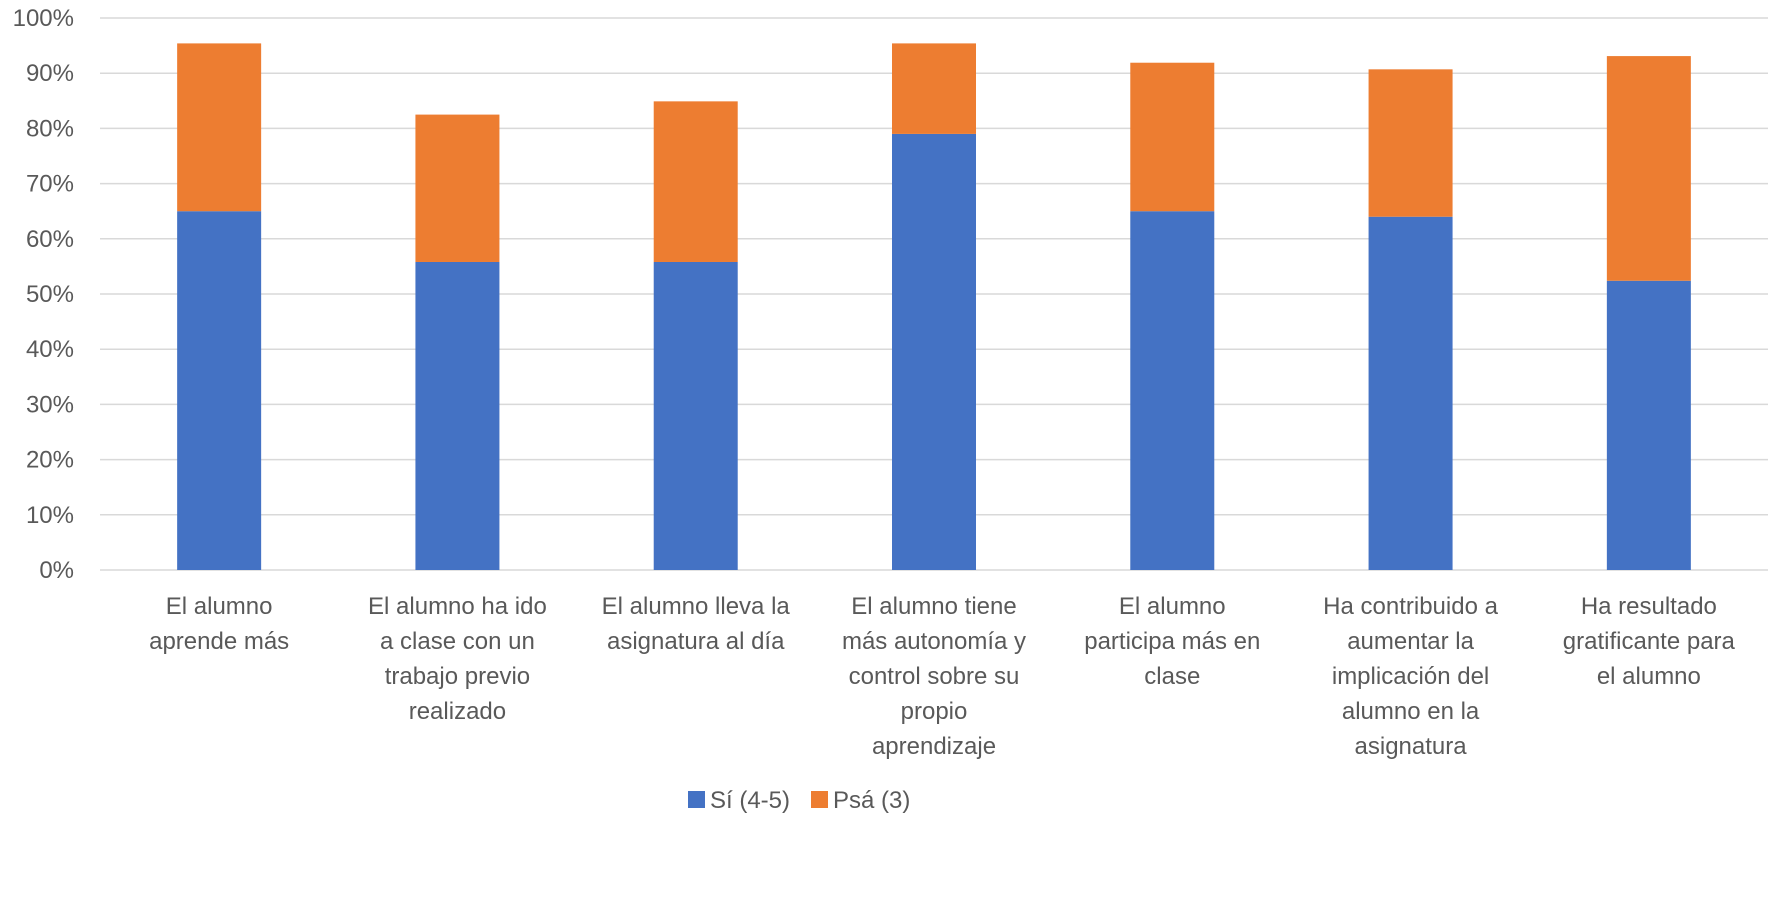 The image size is (1771, 924). Describe the element at coordinates (457, 676) in the screenshot. I see `x-category-line: trabajo previo` at that location.